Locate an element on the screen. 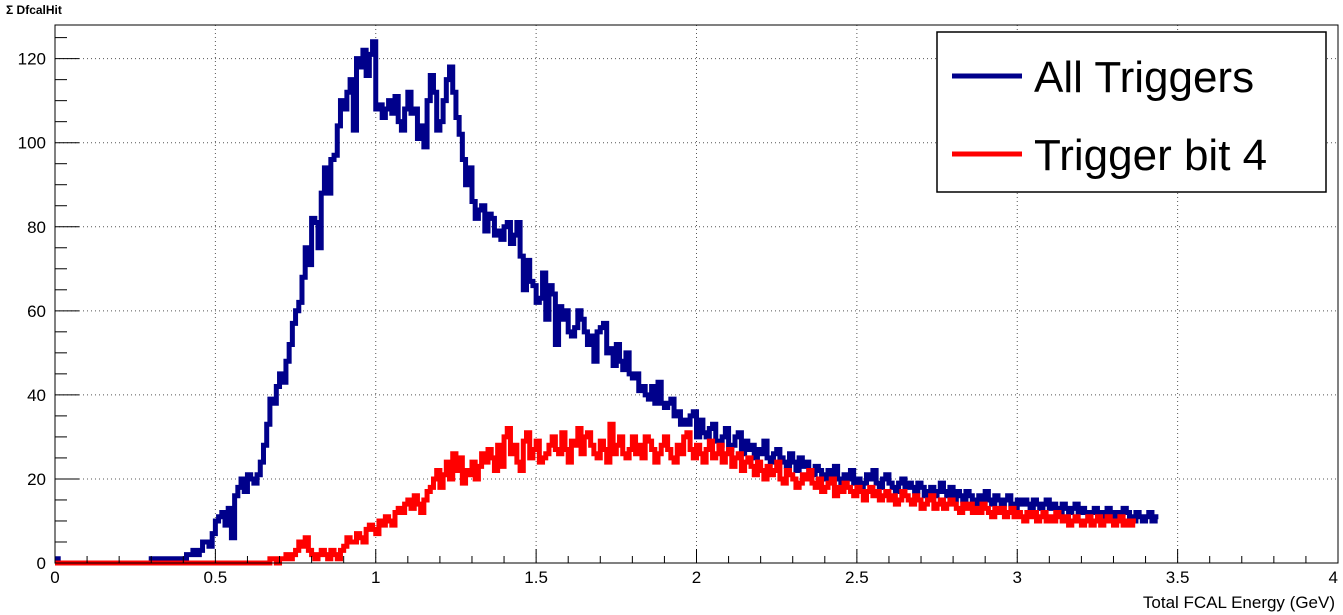 This screenshot has height=615, width=1343. y-tick-label: 120 is located at coordinates (32, 59).